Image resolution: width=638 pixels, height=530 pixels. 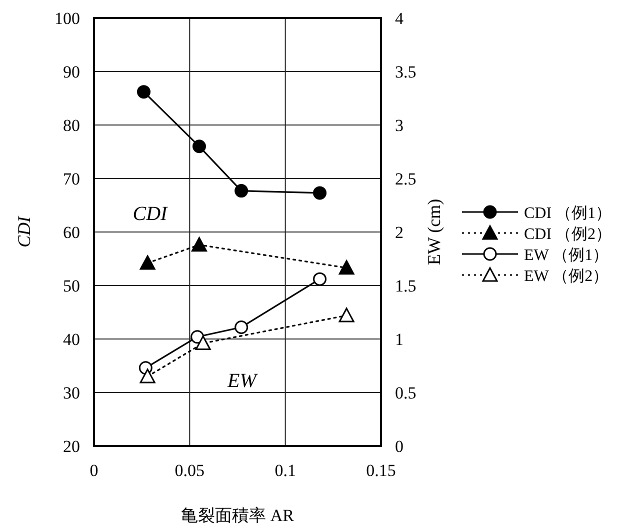 I want to click on y2-tick-label: 2, so click(x=399, y=232).